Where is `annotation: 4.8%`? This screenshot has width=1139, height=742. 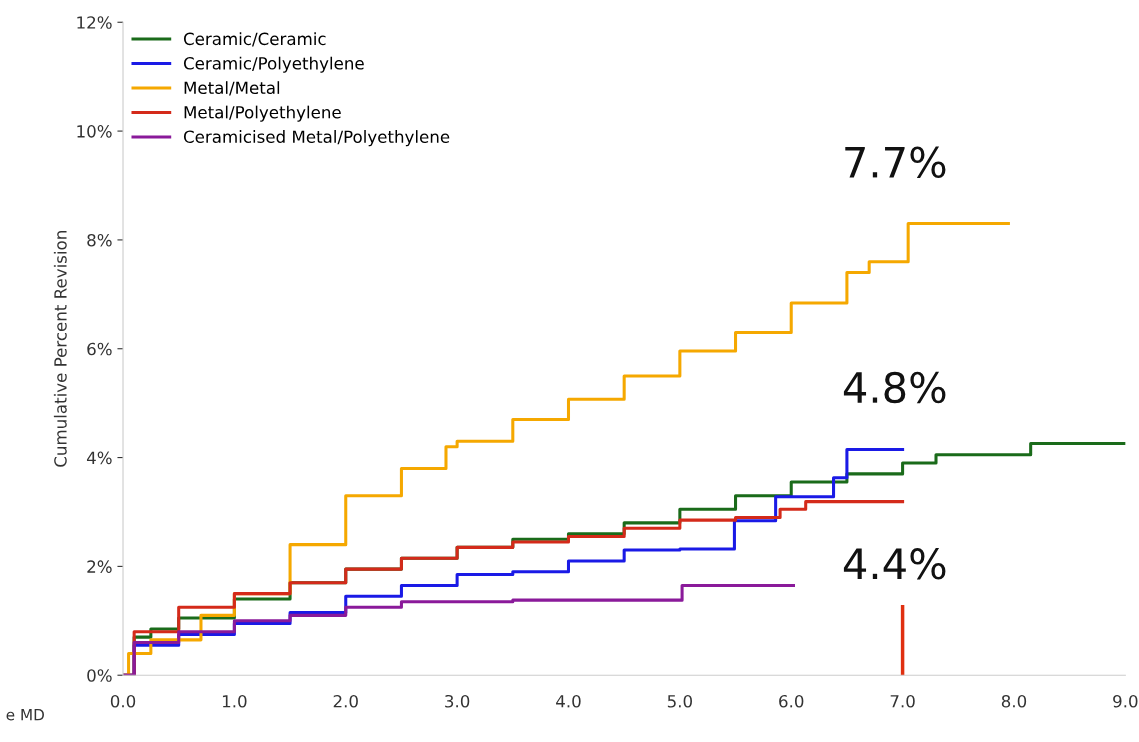
annotation: 4.8% is located at coordinates (894, 387).